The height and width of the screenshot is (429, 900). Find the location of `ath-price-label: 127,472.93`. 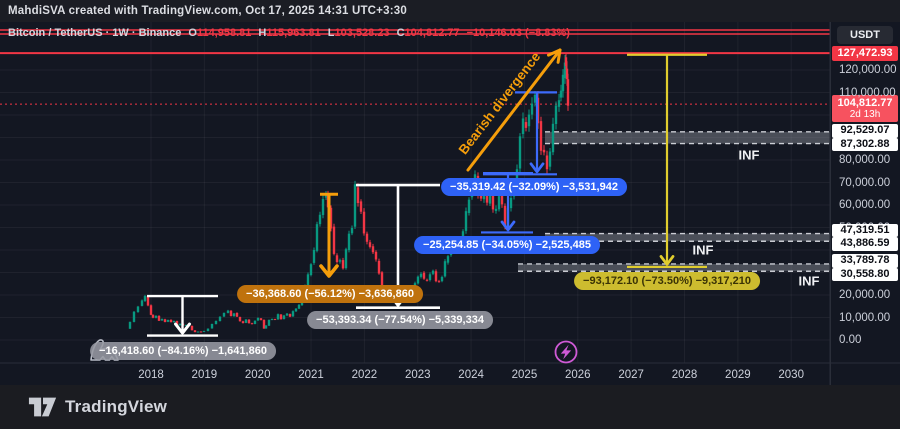

ath-price-label: 127,472.93 is located at coordinates (865, 53).